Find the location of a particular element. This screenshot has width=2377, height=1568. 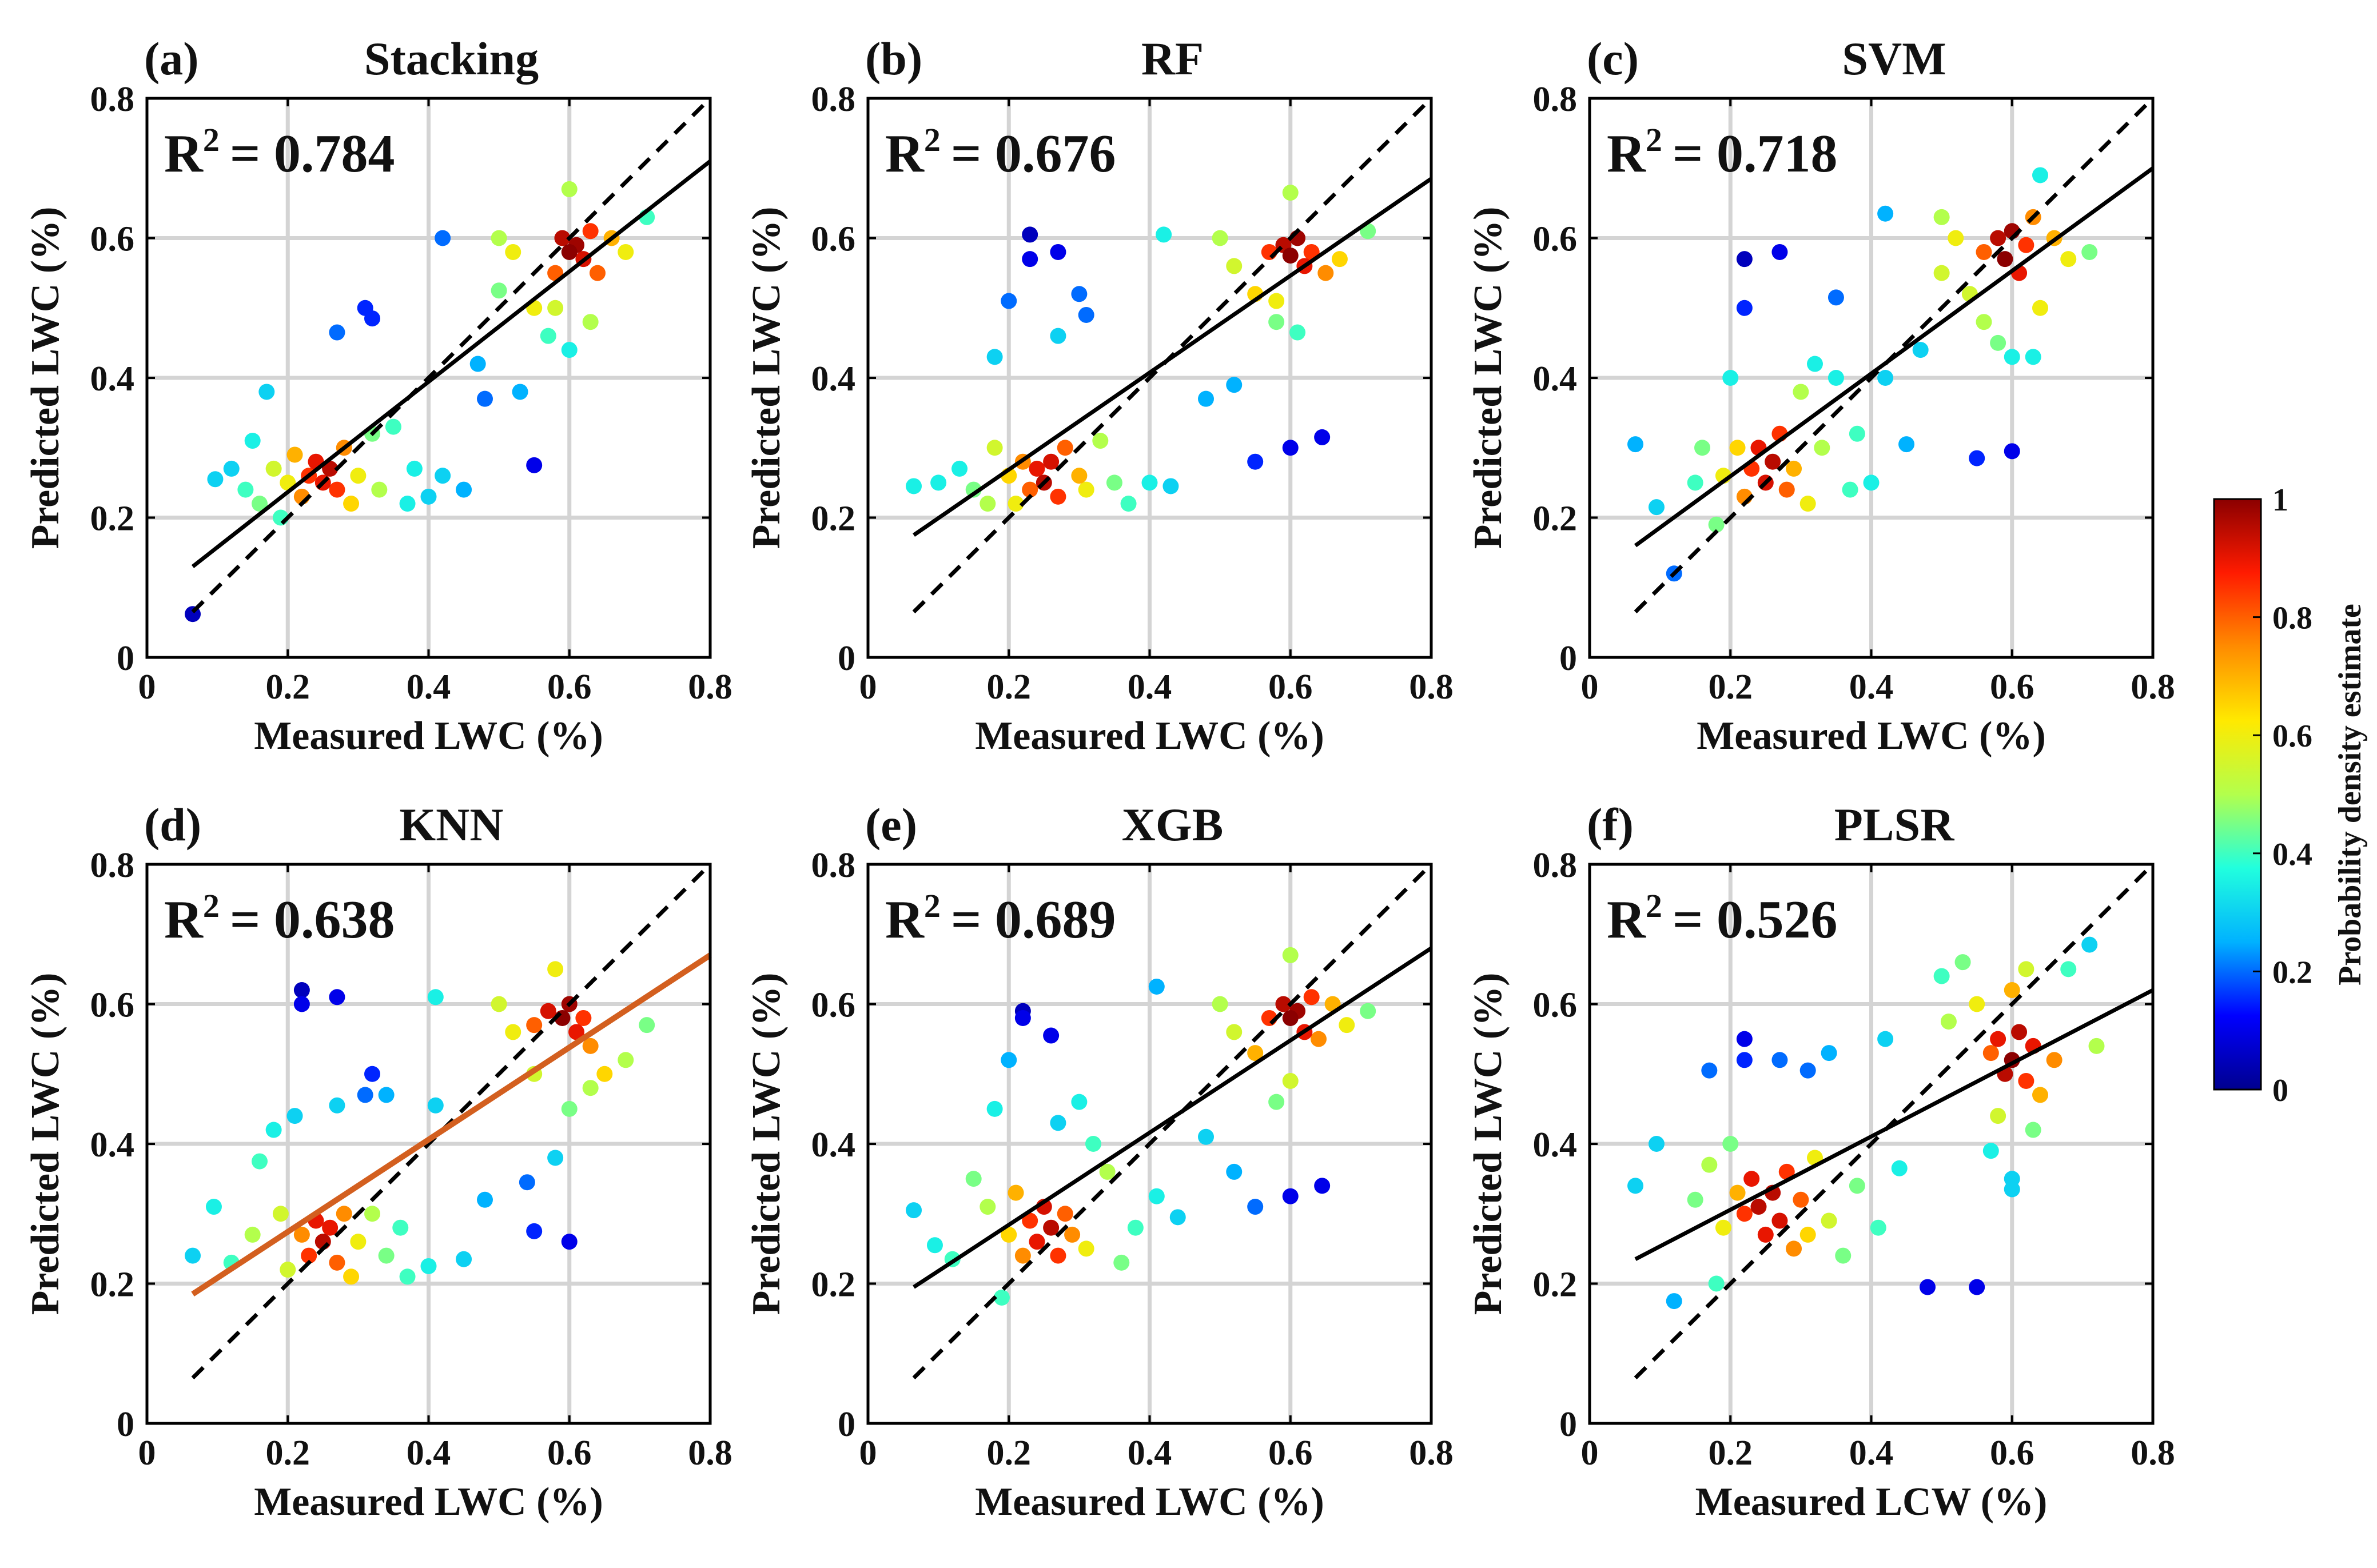

scatter-points is located at coordinates (420, 1123).